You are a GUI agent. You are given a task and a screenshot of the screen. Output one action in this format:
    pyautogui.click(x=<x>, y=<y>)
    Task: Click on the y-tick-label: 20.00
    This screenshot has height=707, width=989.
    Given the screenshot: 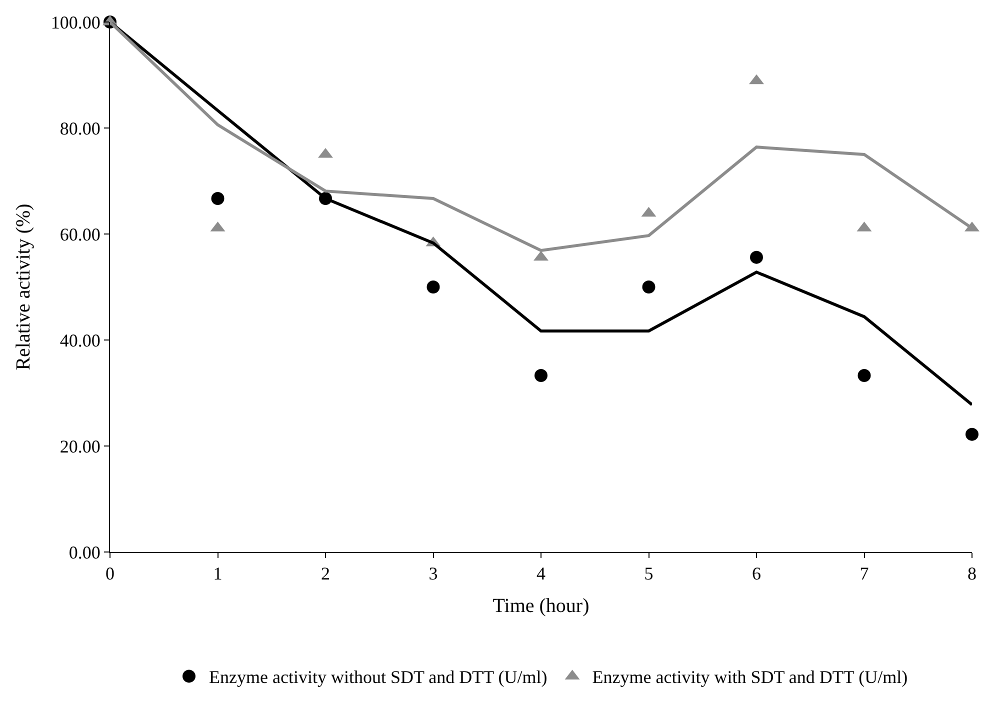 What is the action you would take?
    pyautogui.click(x=80, y=446)
    